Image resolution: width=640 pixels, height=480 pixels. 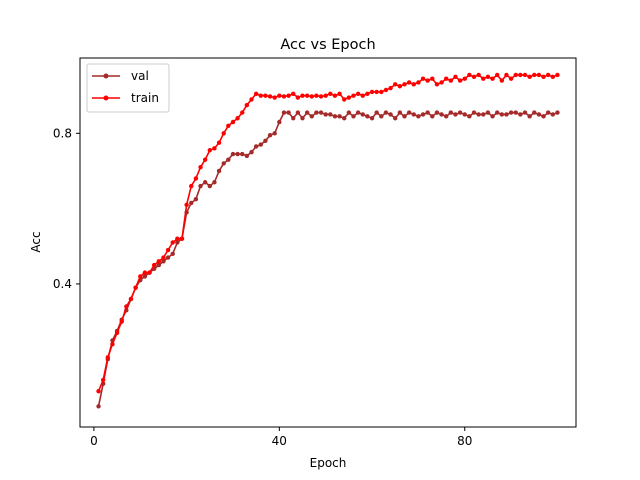 What do you see at coordinates (36, 241) in the screenshot?
I see `y-axis-label: Acc` at bounding box center [36, 241].